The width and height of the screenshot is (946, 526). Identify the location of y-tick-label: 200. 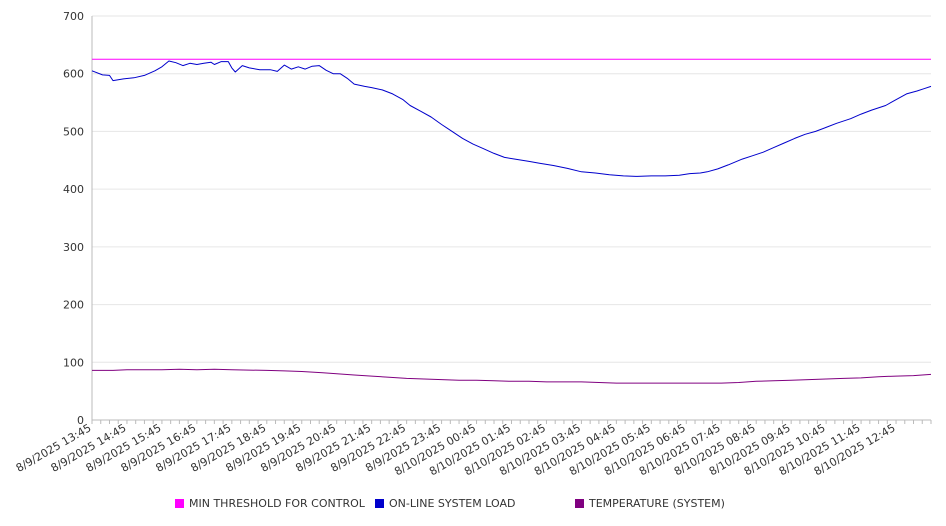
(73, 305).